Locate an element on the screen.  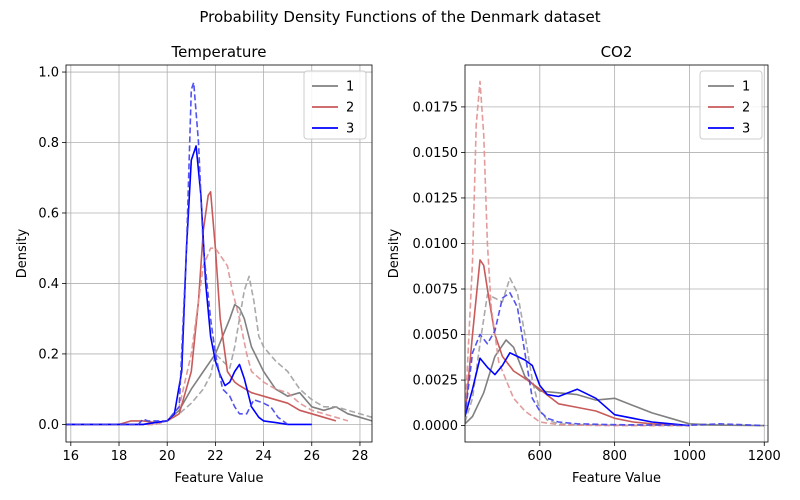
series-2-solid-line is located at coordinates (577, 343).